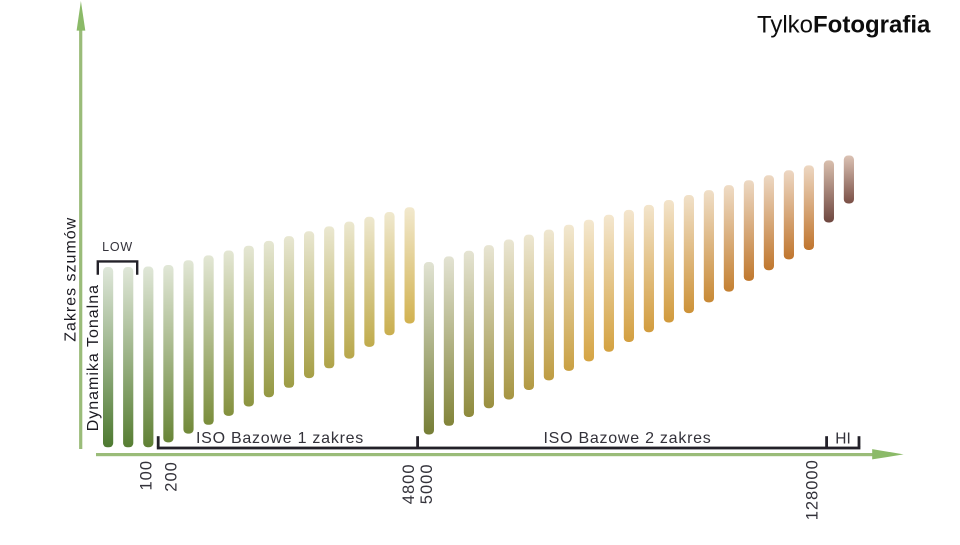  What do you see at coordinates (812, 489) in the screenshot?
I see `svg-text: 128000` at bounding box center [812, 489].